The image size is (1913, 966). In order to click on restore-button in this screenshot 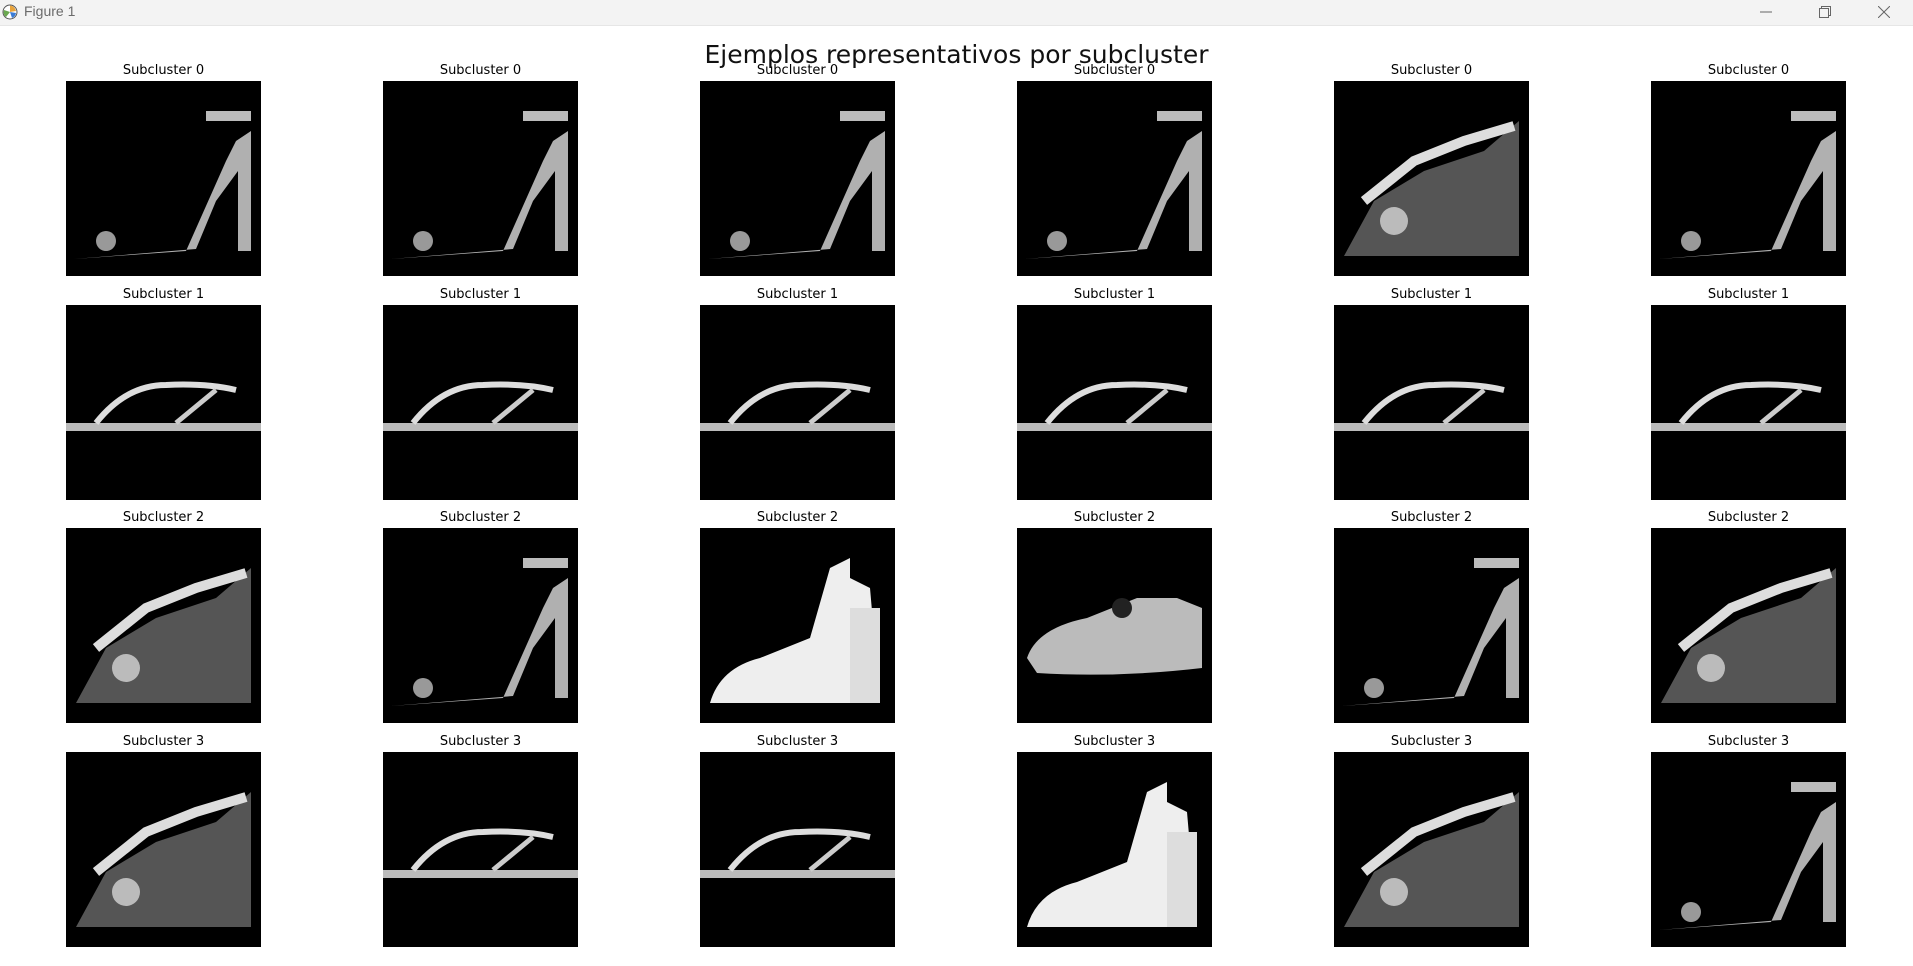, I will do `click(1825, 12)`.